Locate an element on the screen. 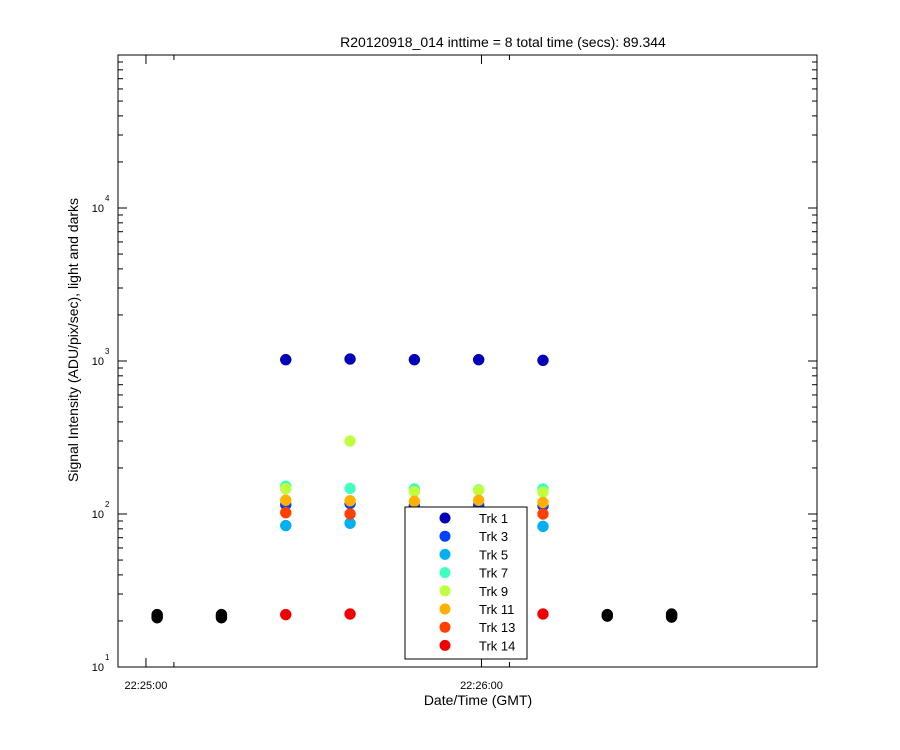  y-tick-exponent: 4 is located at coordinates (107, 198).